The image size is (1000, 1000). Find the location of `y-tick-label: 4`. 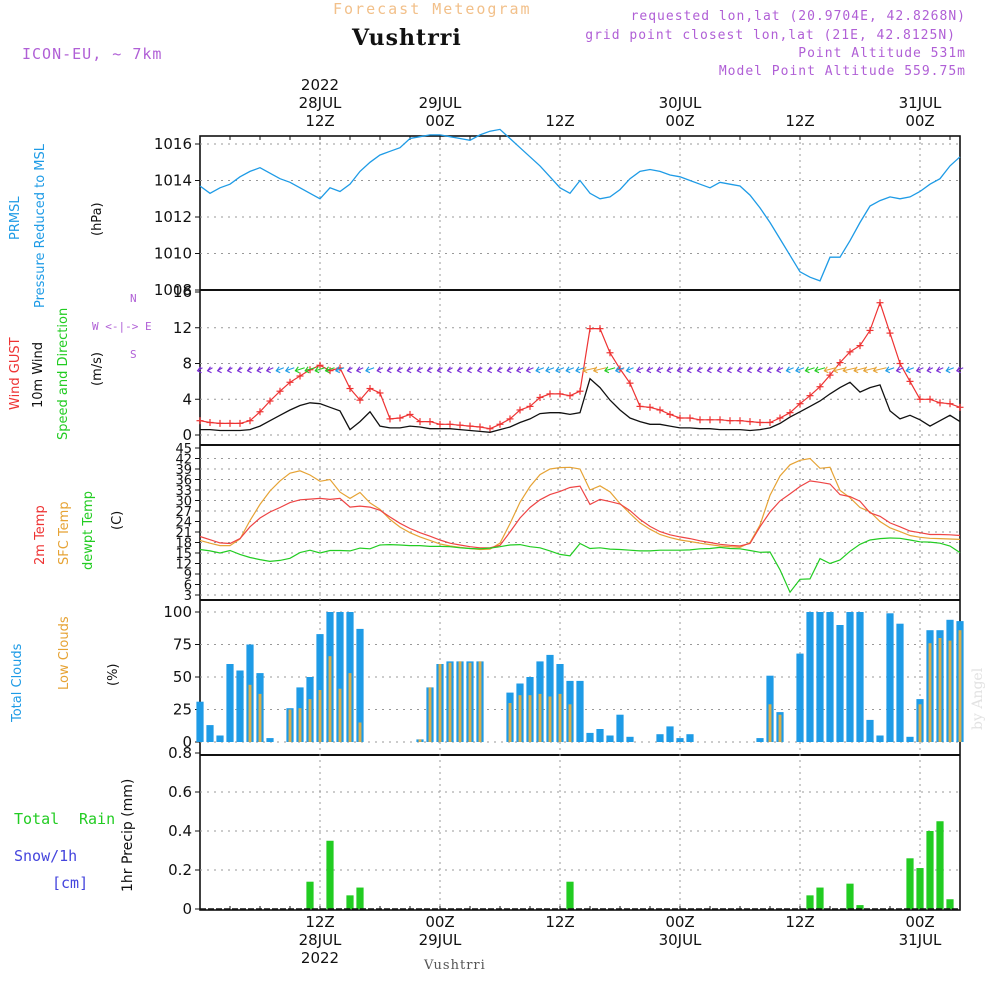

y-tick-label: 4 is located at coordinates (187, 399).